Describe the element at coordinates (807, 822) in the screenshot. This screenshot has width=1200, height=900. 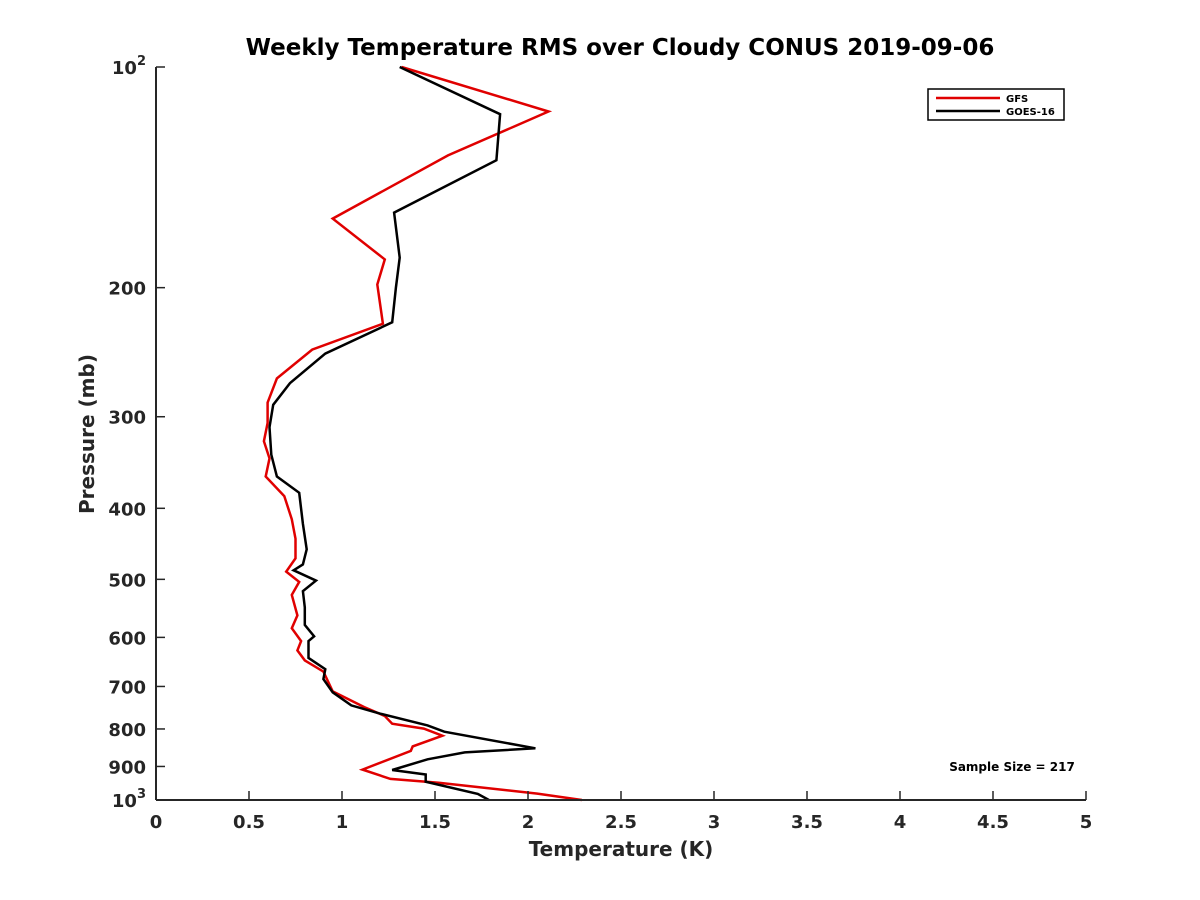
I see `x-tick-label: 3.5` at that location.